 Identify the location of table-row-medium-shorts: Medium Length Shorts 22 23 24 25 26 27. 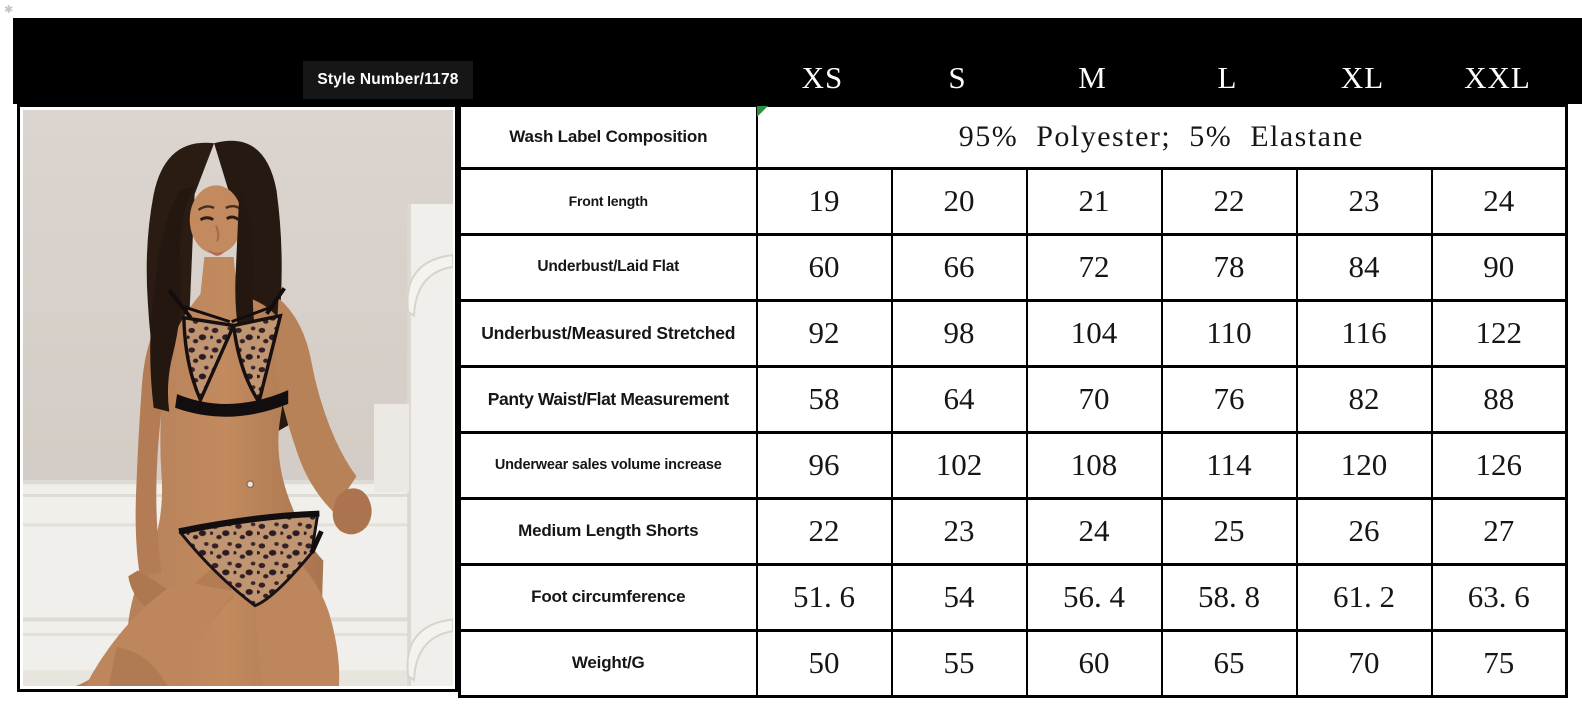
(1013, 531).